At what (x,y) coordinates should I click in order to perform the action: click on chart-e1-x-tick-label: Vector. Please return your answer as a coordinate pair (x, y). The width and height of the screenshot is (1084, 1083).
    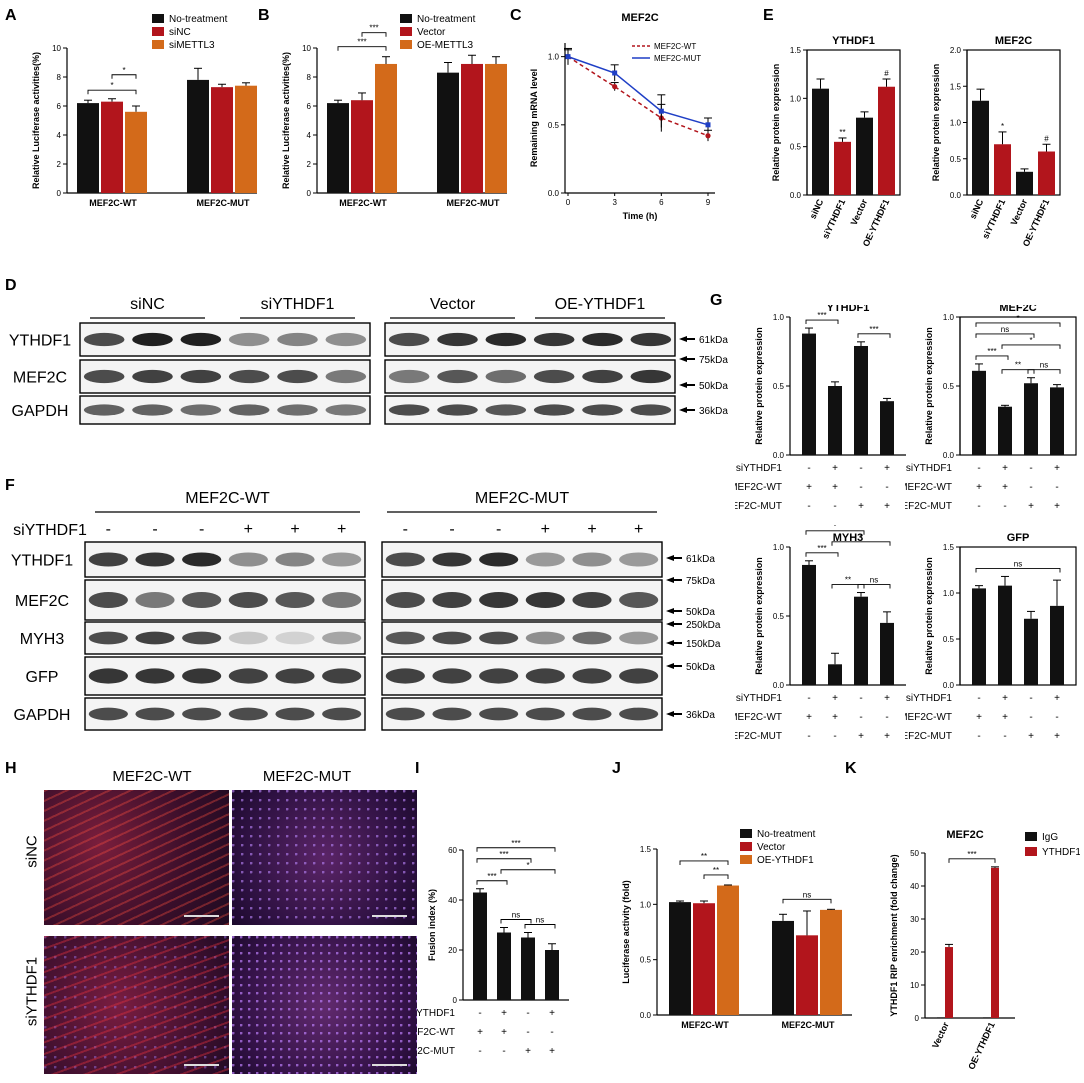
    Looking at the image, I should click on (859, 212).